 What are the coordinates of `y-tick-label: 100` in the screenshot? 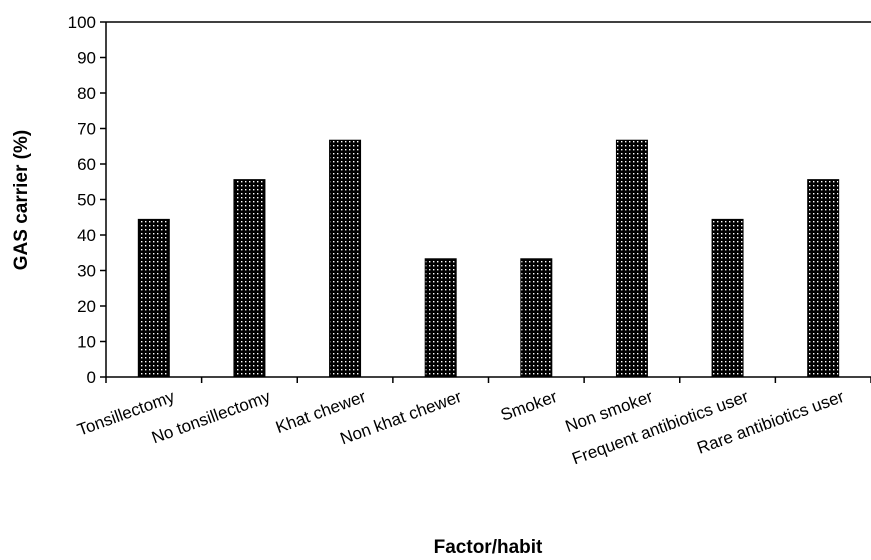 It's located at (82, 22).